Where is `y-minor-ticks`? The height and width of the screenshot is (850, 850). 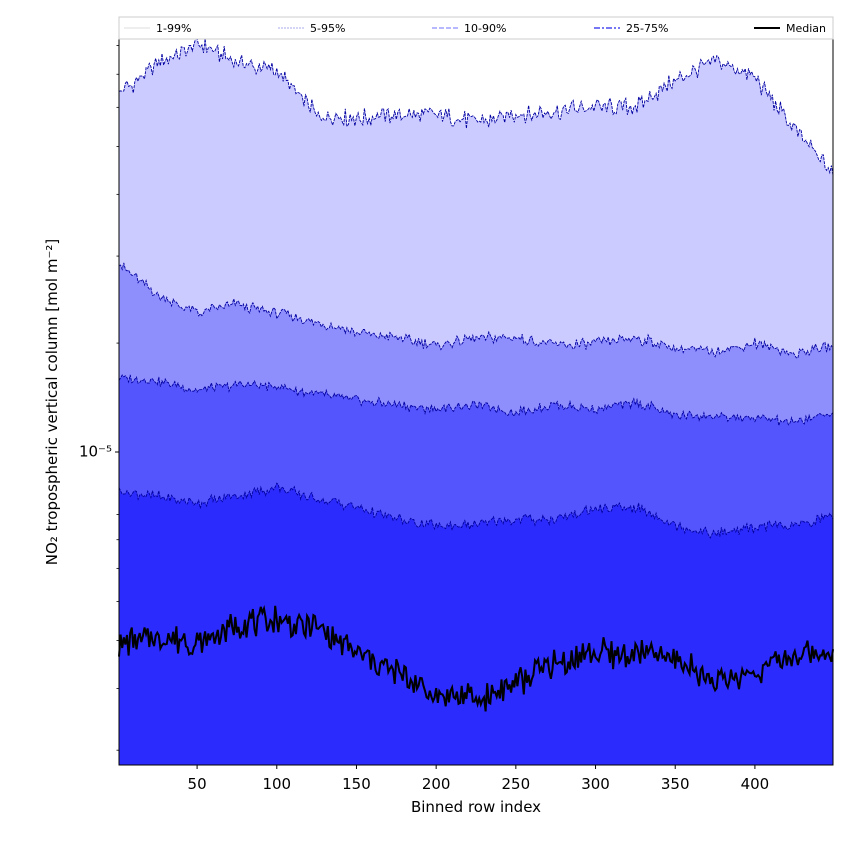
y-minor-ticks is located at coordinates (117, 398).